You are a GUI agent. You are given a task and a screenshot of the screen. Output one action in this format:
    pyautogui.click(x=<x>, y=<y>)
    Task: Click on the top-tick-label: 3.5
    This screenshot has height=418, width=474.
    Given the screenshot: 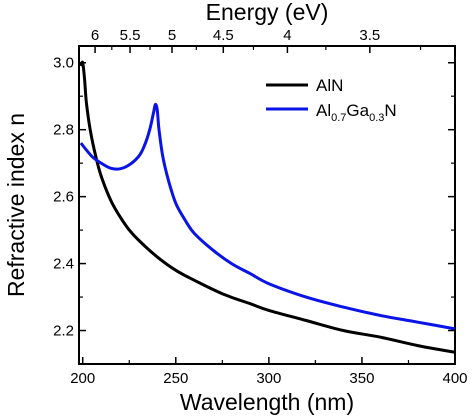 What is the action you would take?
    pyautogui.click(x=369, y=35)
    